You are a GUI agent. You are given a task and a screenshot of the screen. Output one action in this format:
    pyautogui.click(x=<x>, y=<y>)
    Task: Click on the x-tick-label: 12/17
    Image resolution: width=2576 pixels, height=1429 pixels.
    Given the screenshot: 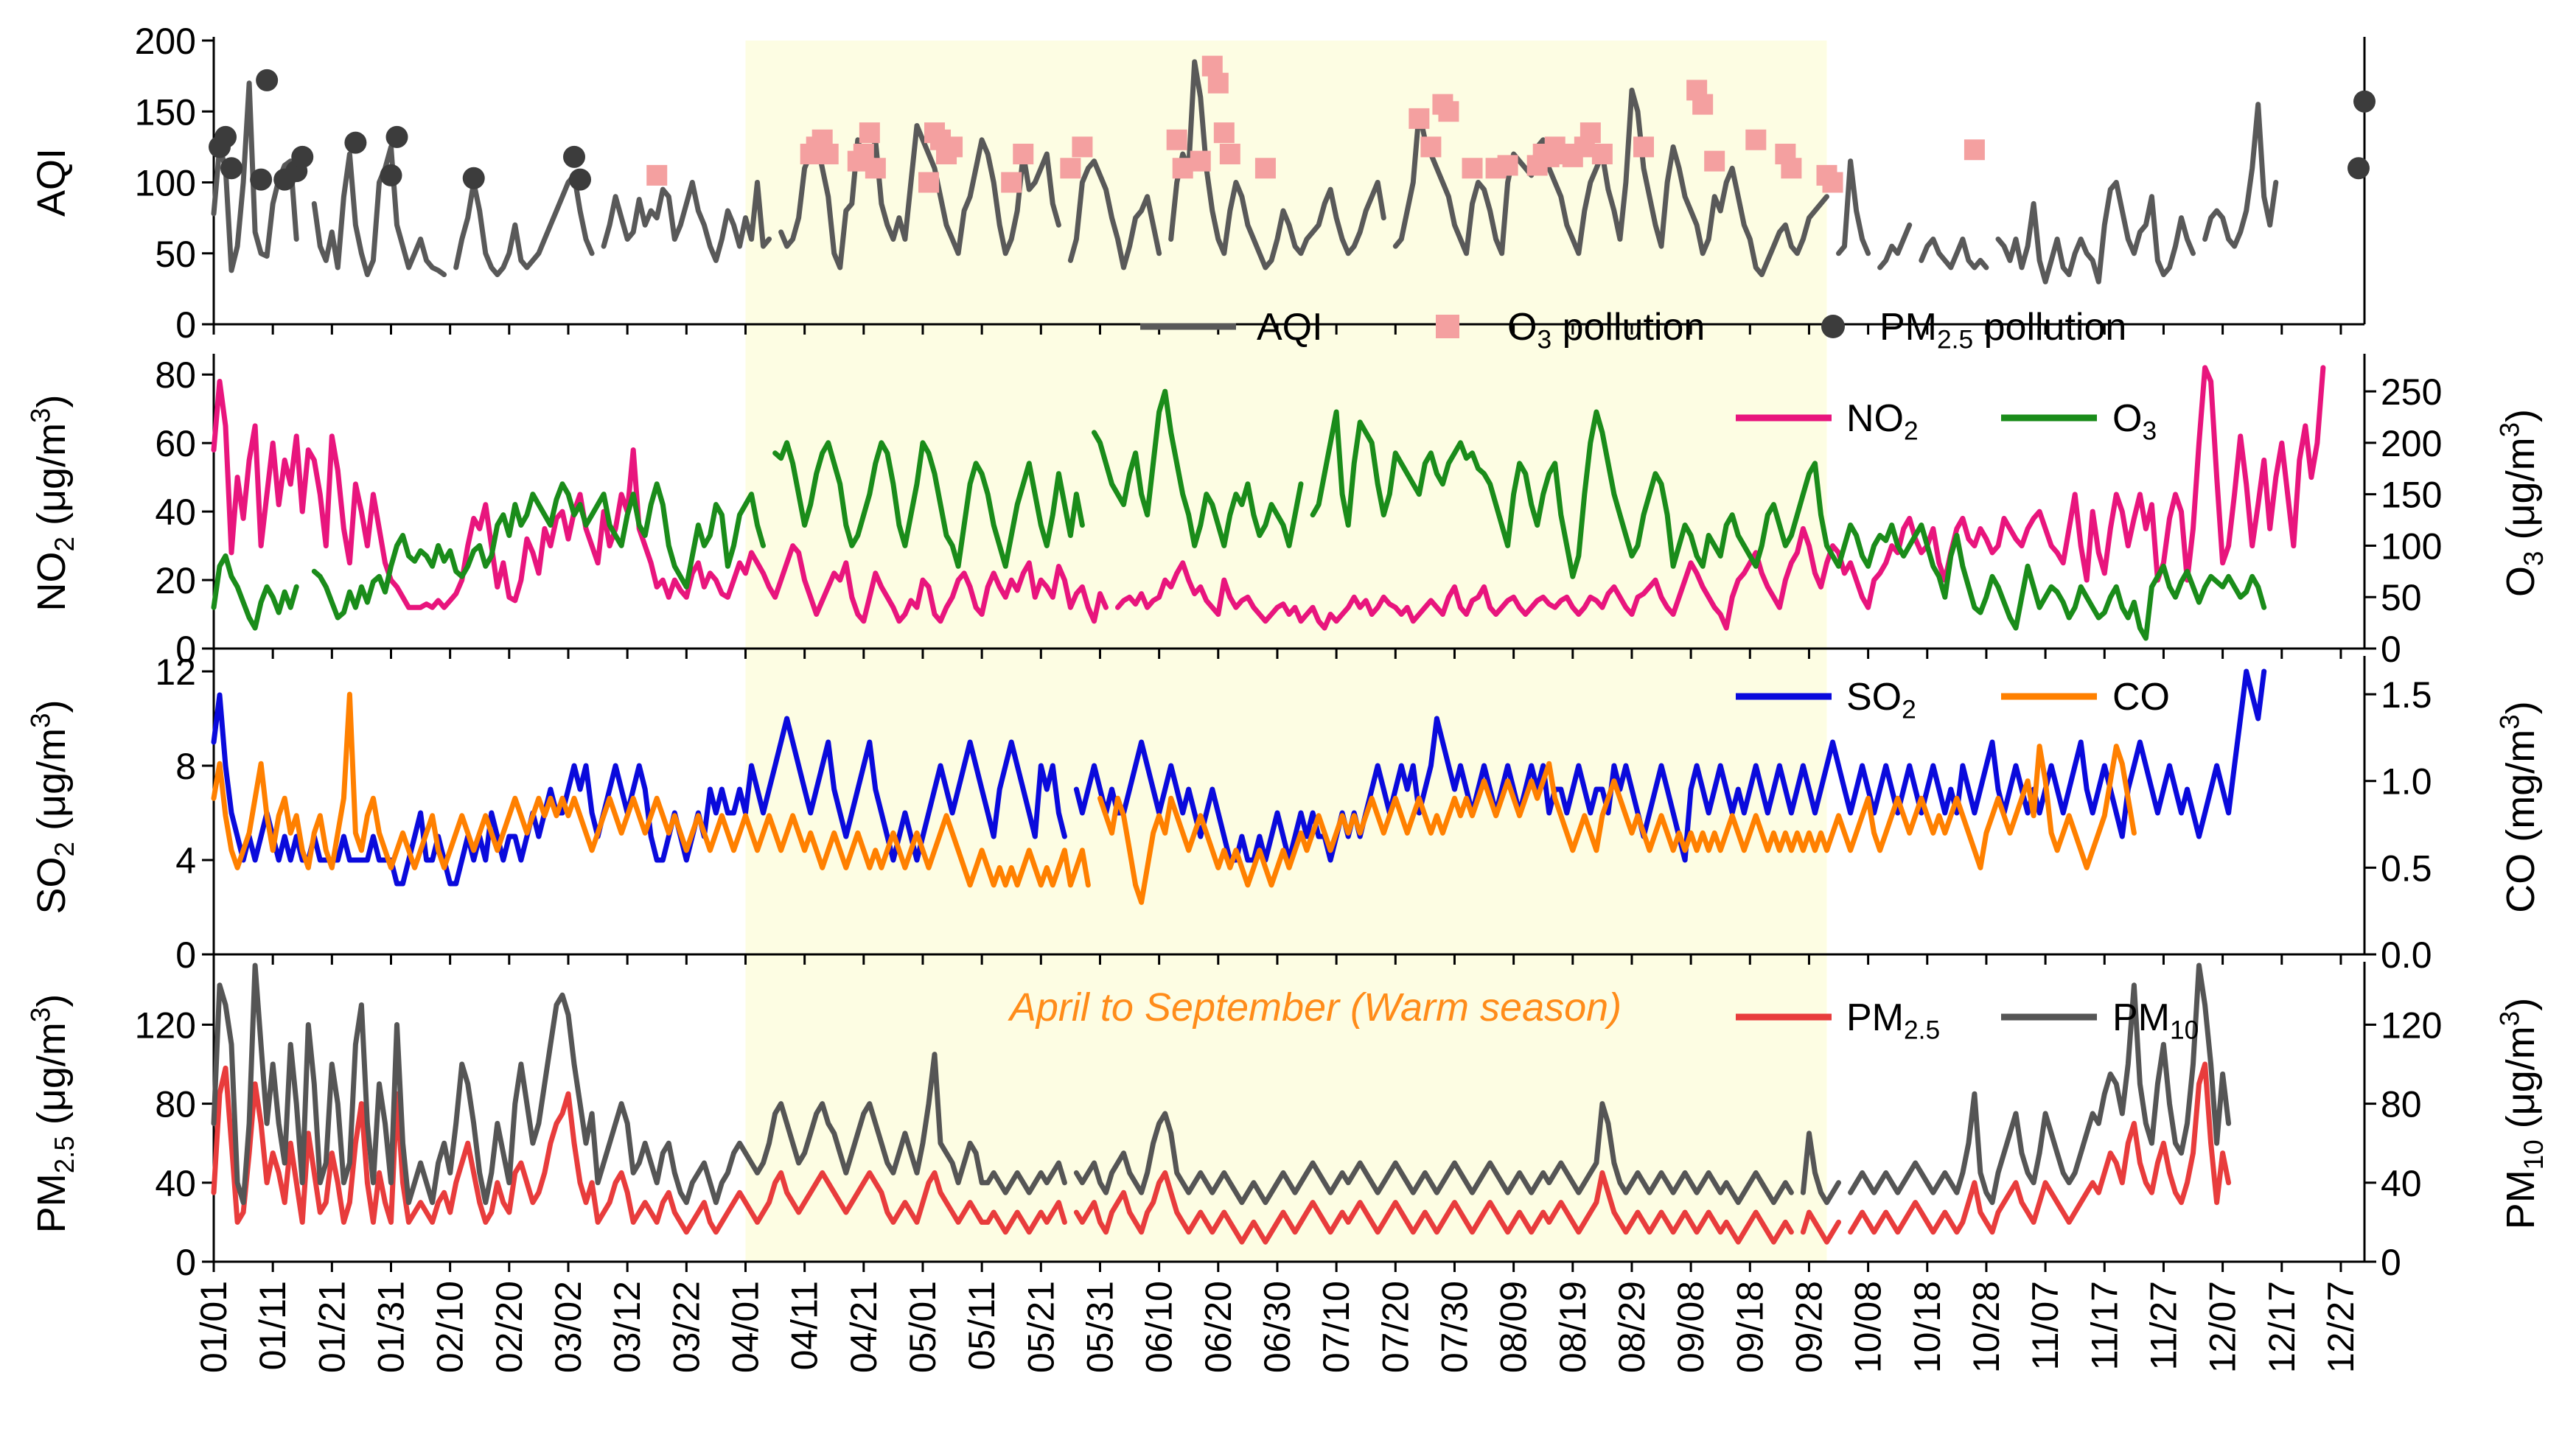 What is the action you would take?
    pyautogui.click(x=2282, y=1327)
    